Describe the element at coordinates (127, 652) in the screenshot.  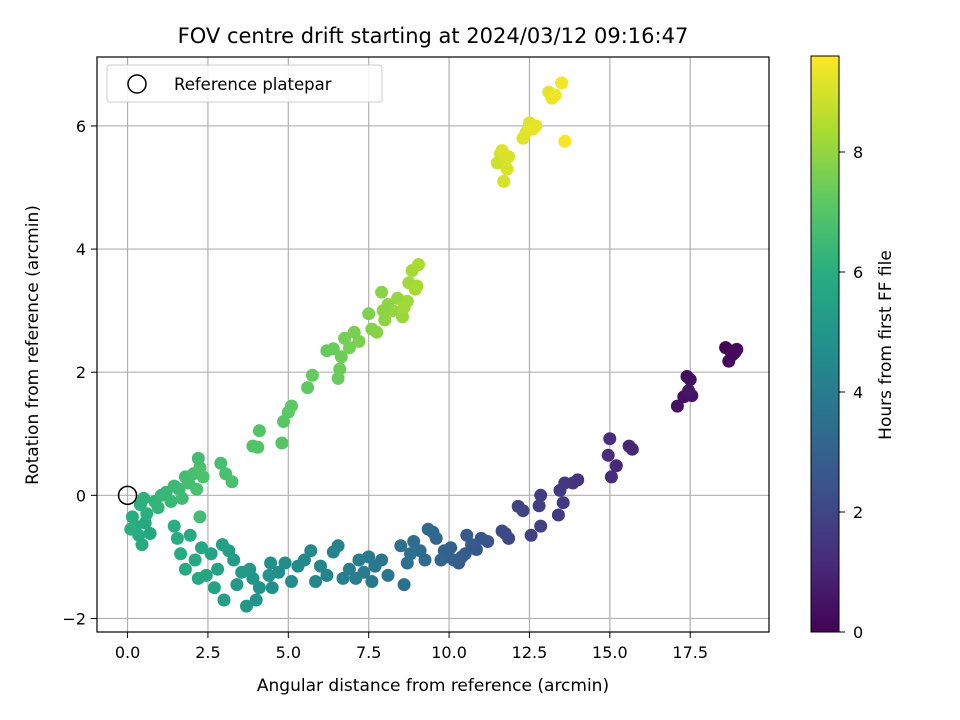
I see `x-tick-label: 0.0` at that location.